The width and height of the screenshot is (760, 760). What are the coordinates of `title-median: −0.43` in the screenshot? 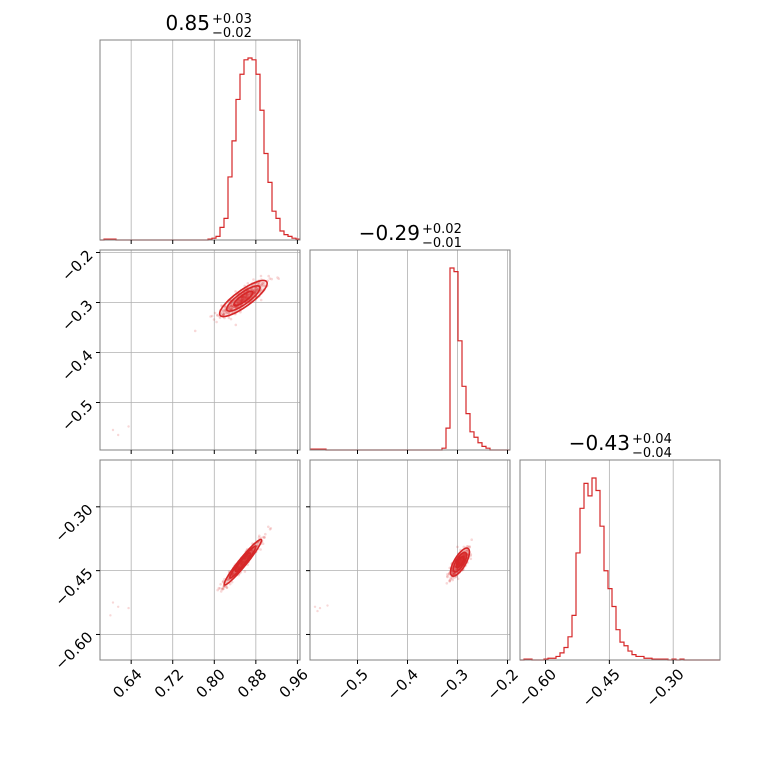 It's located at (599, 443).